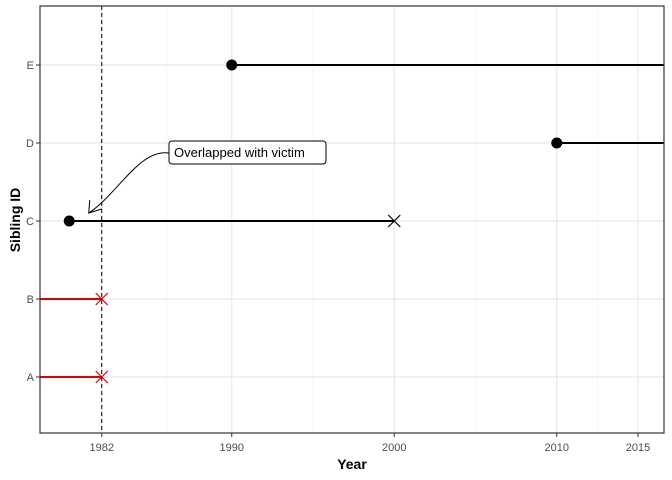  I want to click on end-point-a, so click(102, 377).